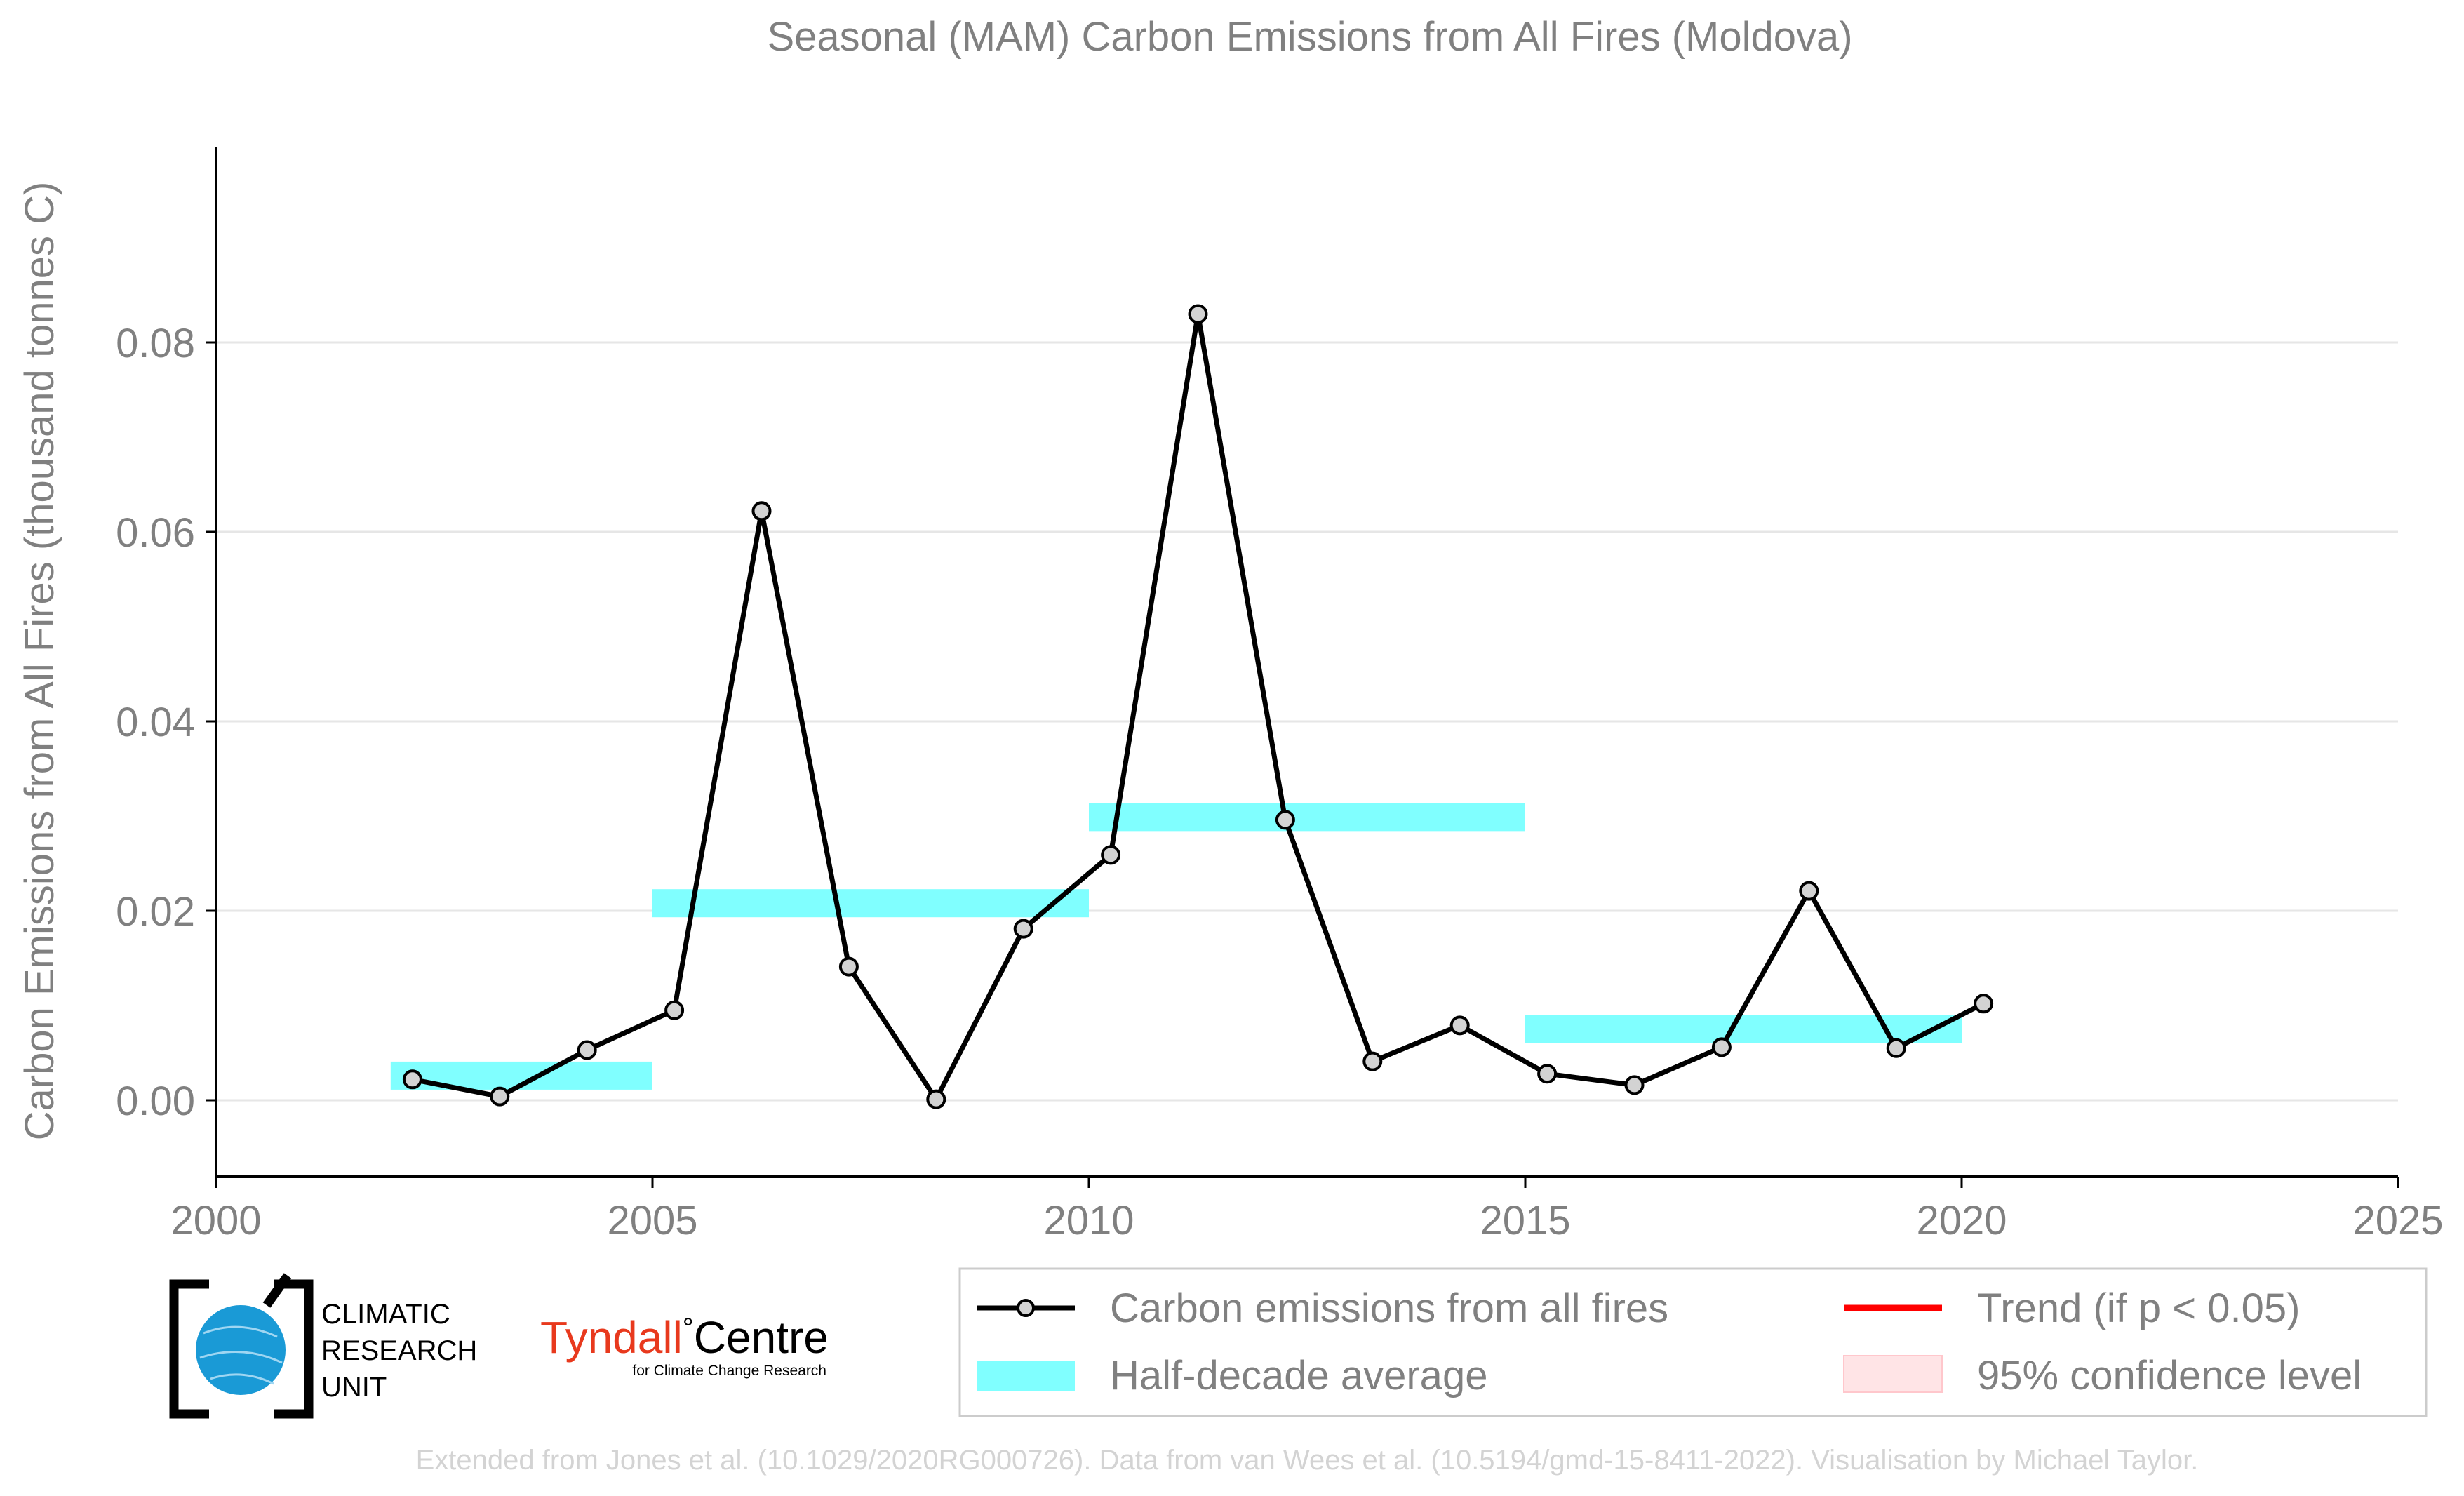  What do you see at coordinates (611, 1337) in the screenshot?
I see `tyndall-name: Tyndall` at bounding box center [611, 1337].